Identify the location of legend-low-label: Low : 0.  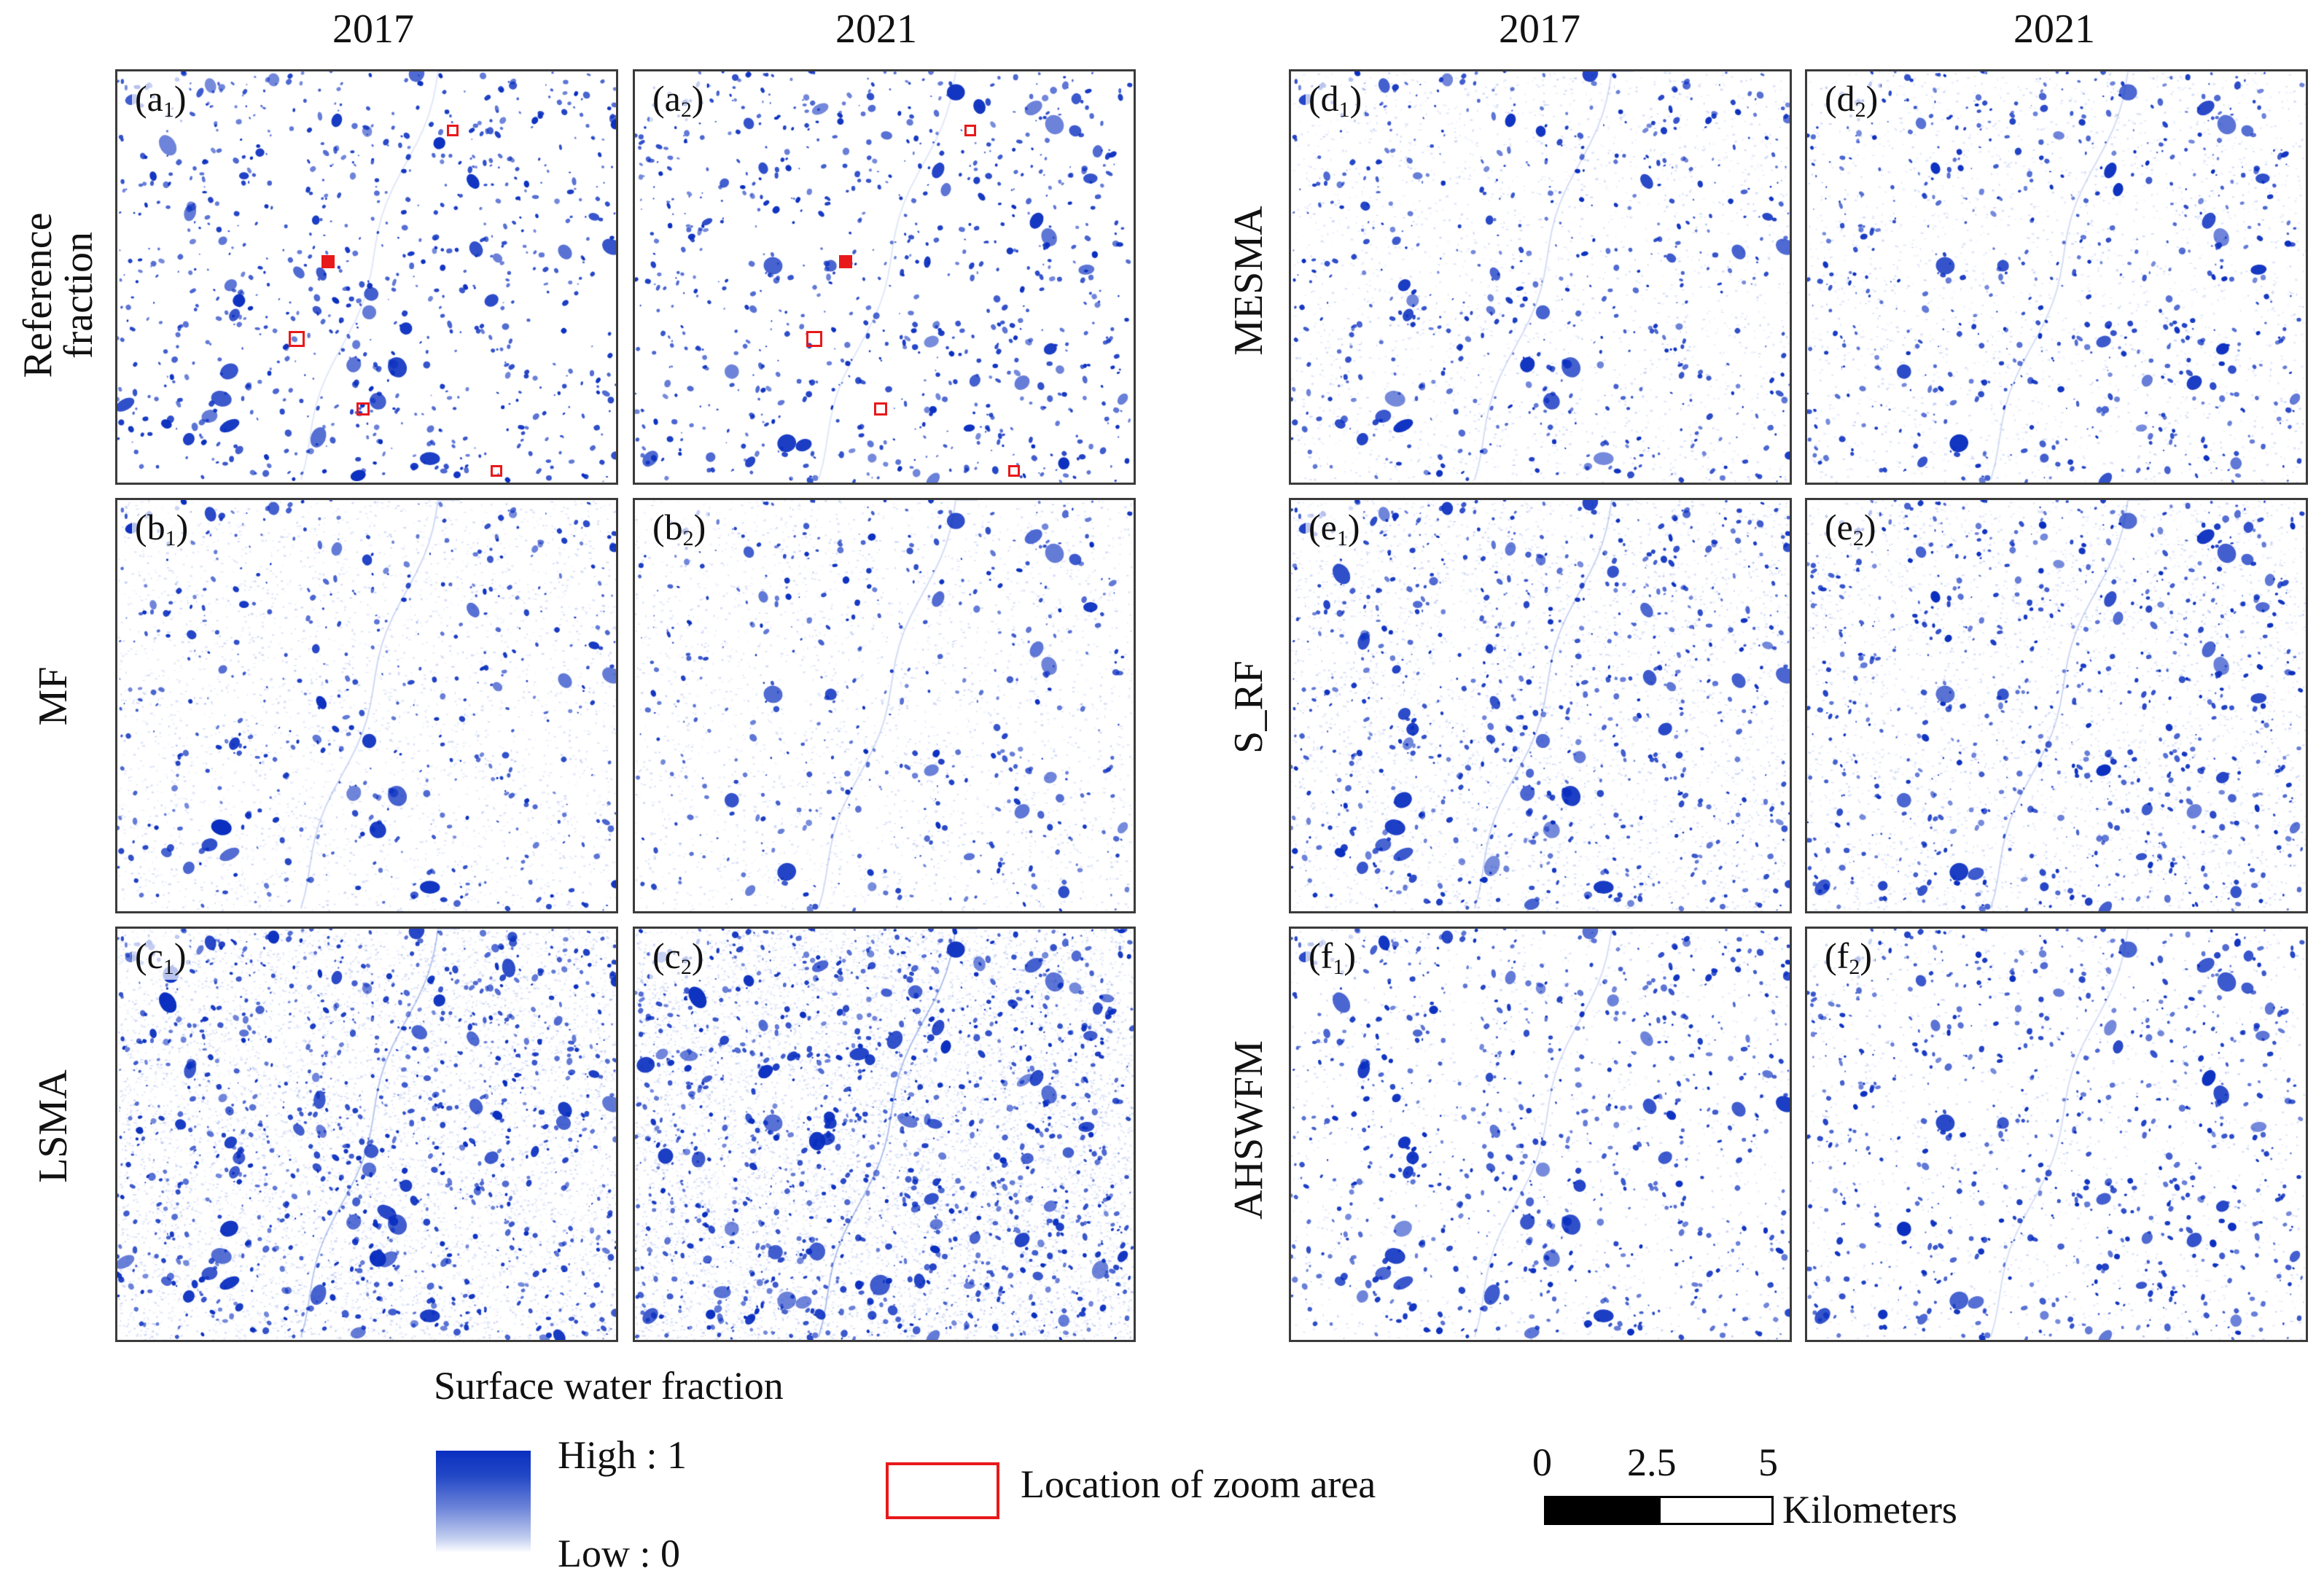
(619, 1554).